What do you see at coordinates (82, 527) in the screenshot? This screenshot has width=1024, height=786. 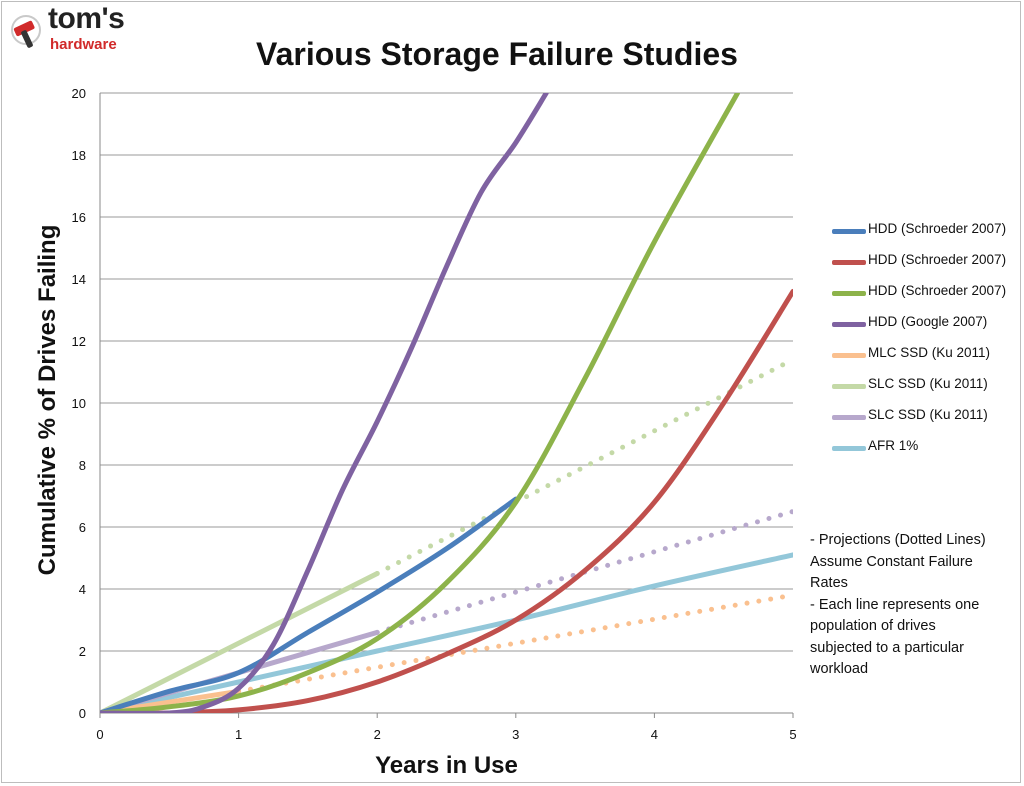 I see `y-tick-label: 6` at bounding box center [82, 527].